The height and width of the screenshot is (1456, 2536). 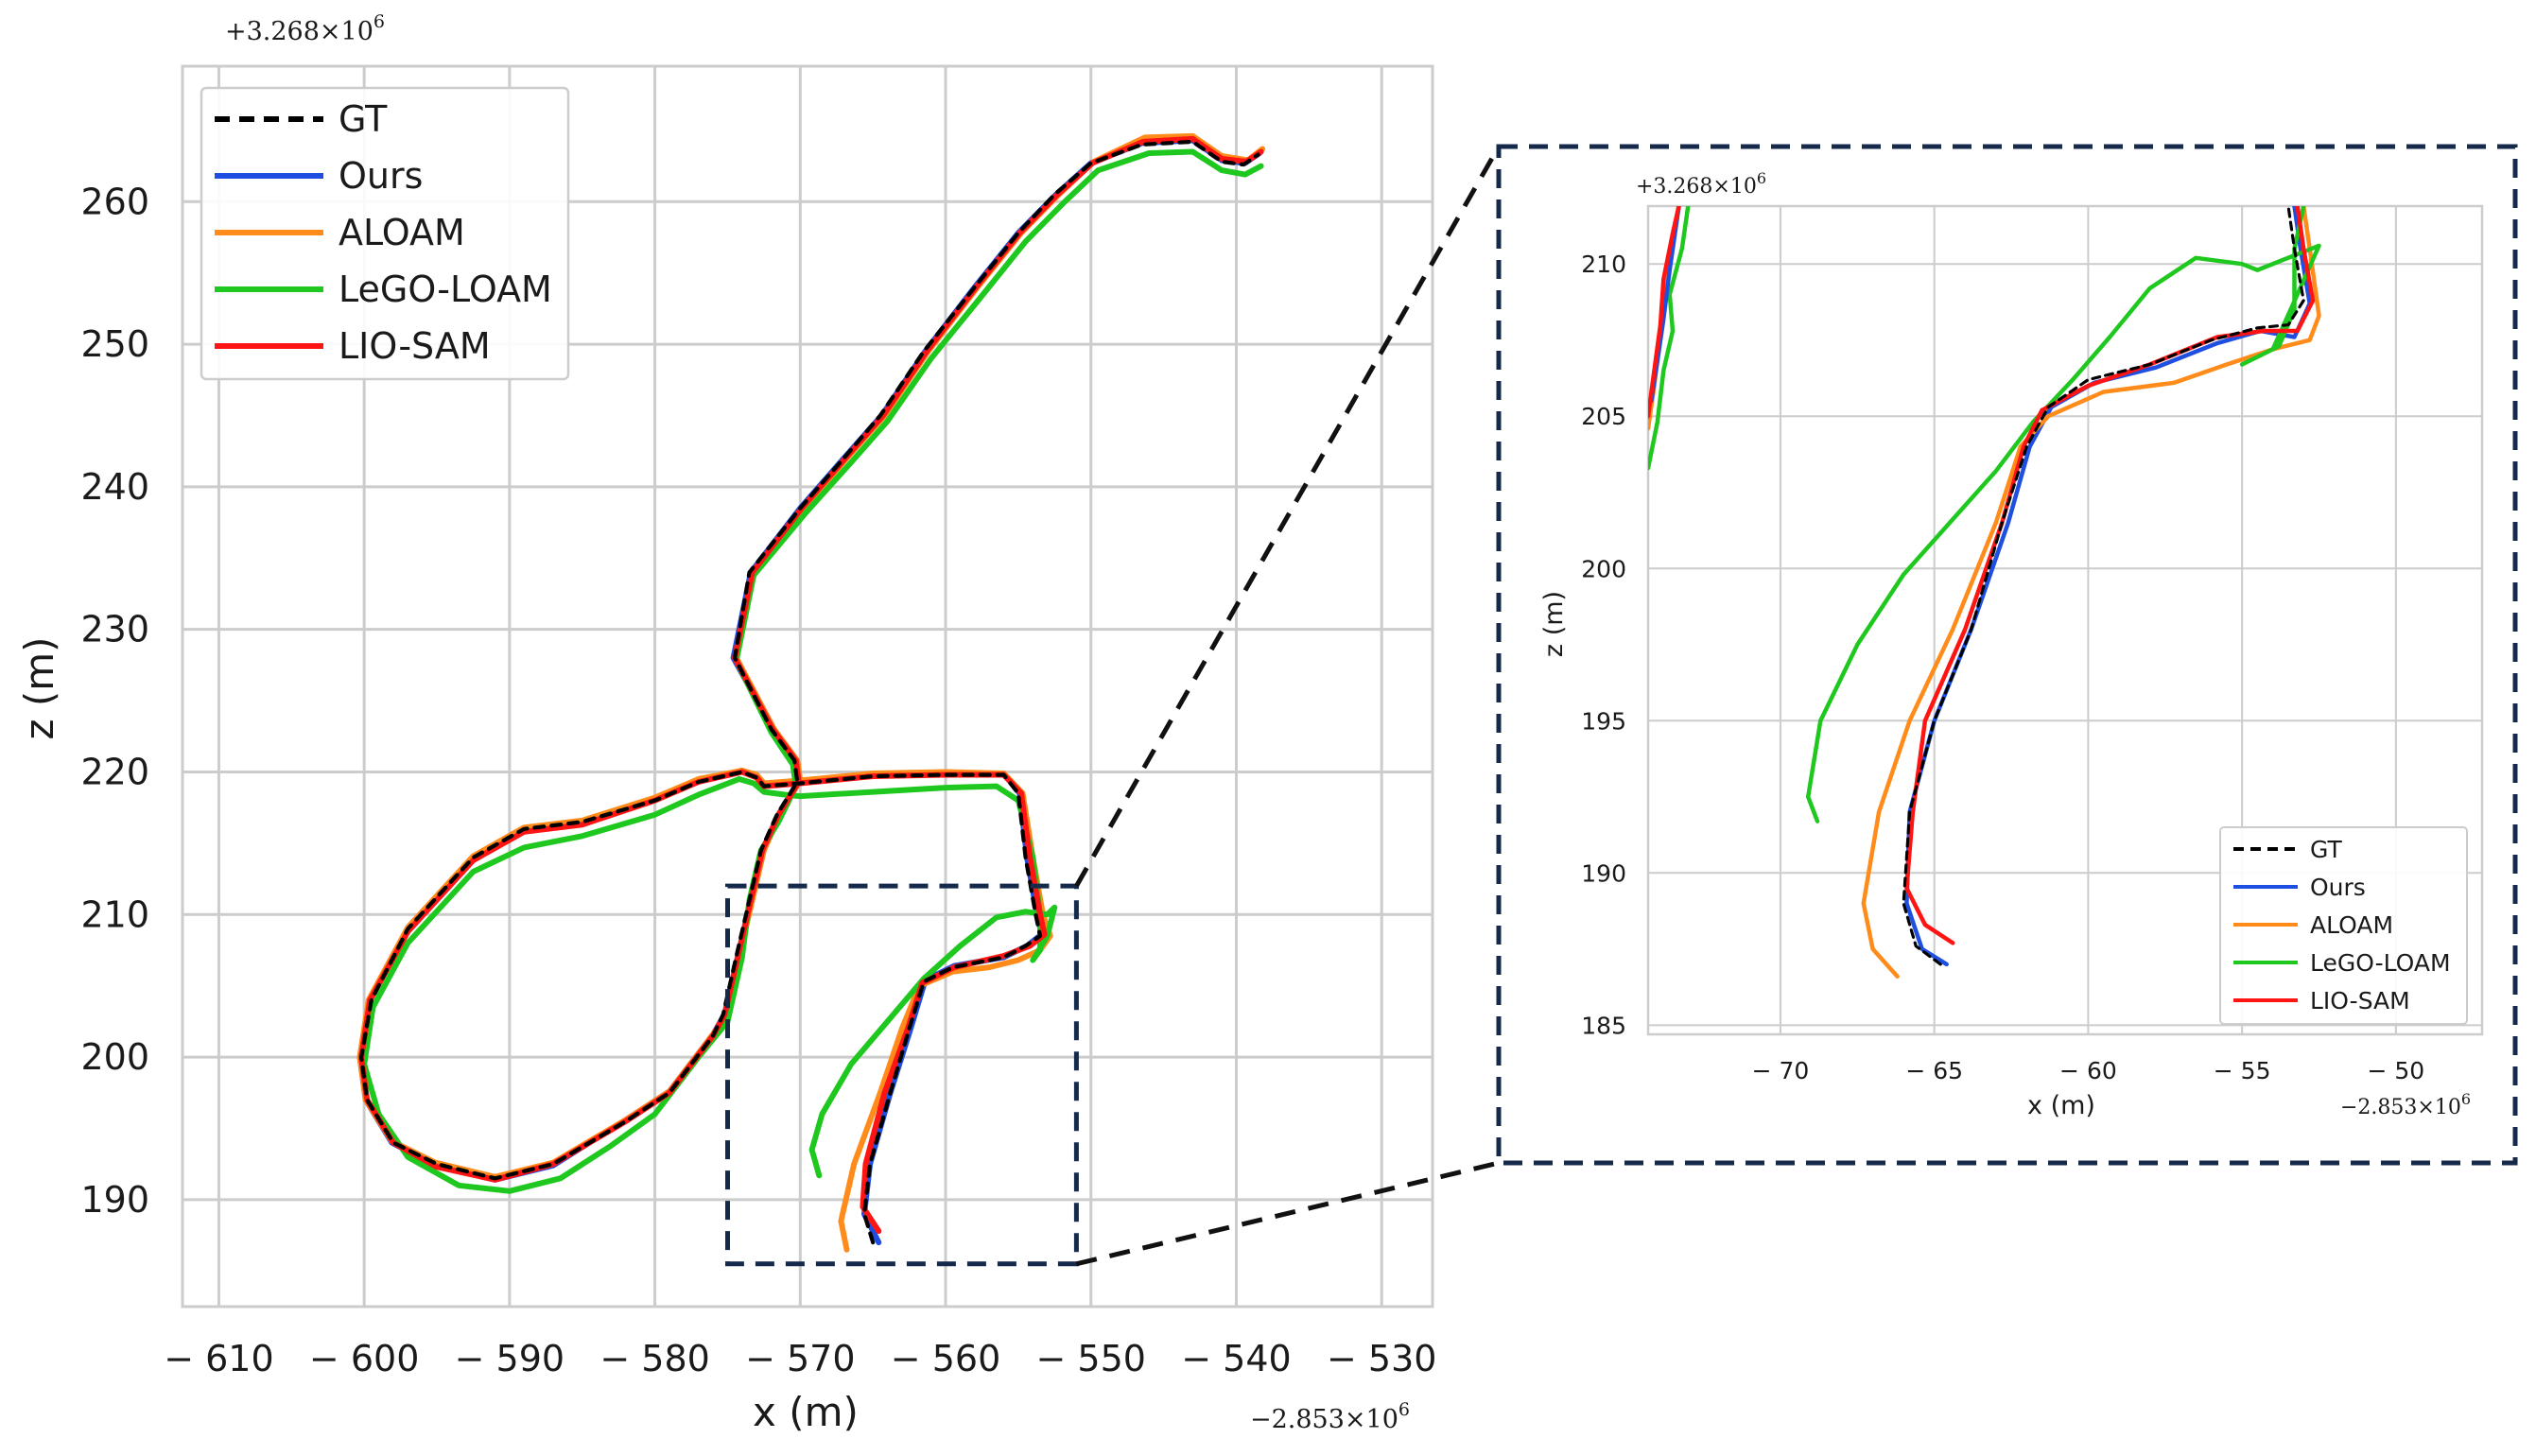 What do you see at coordinates (1236, 1358) in the screenshot?
I see `main-x-tick-label: − 540` at bounding box center [1236, 1358].